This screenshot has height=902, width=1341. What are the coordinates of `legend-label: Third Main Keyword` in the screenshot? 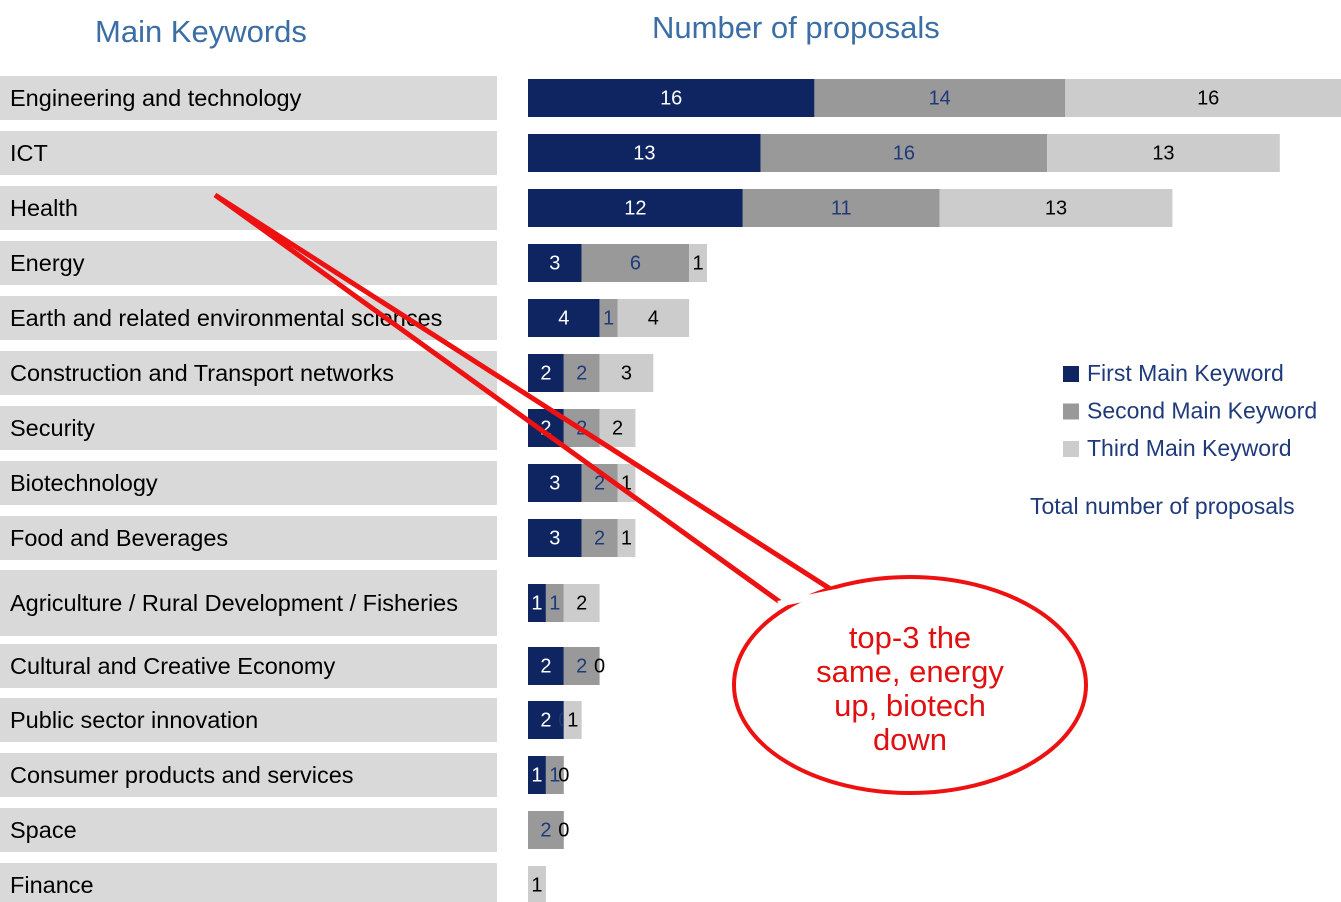 It's located at (1189, 448).